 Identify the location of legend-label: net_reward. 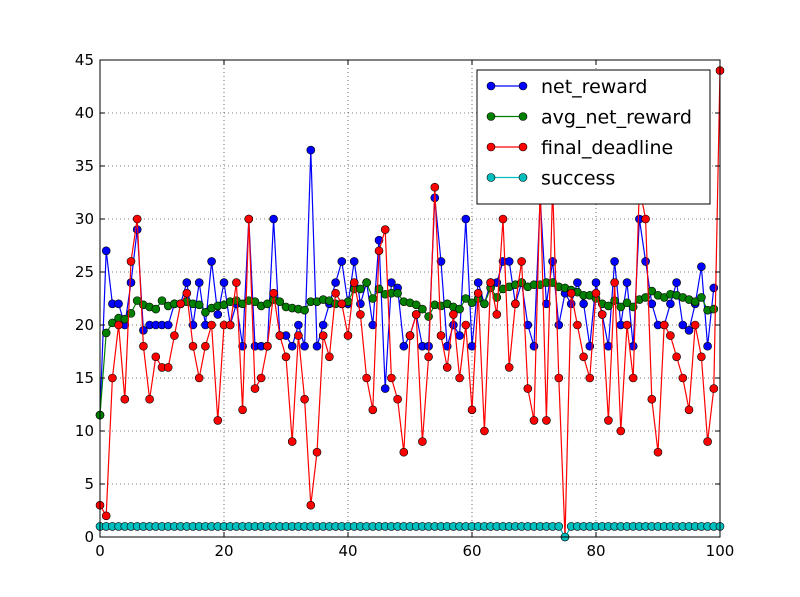
(594, 87).